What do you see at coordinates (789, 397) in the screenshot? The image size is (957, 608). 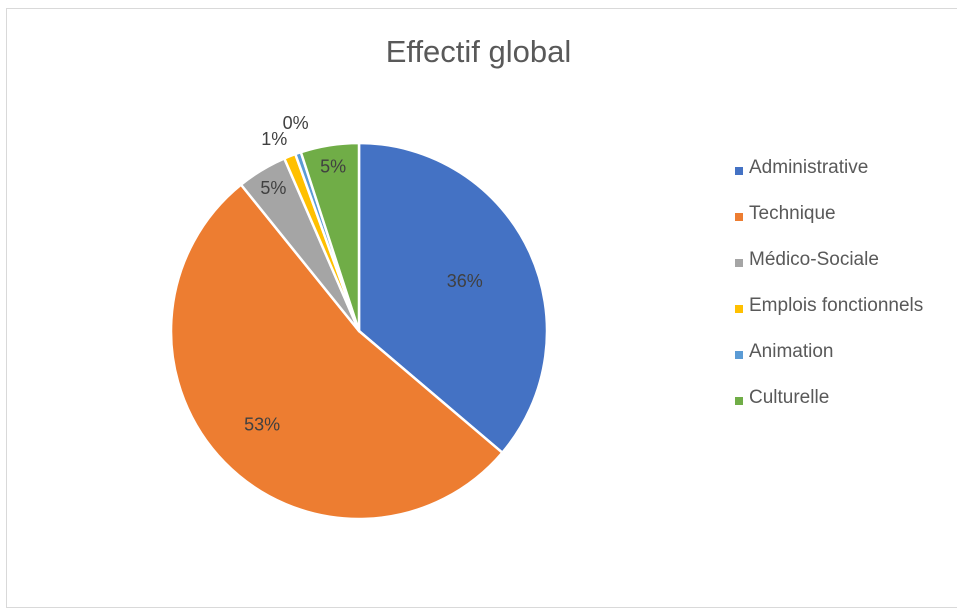 I see `legend-label: Culturelle` at bounding box center [789, 397].